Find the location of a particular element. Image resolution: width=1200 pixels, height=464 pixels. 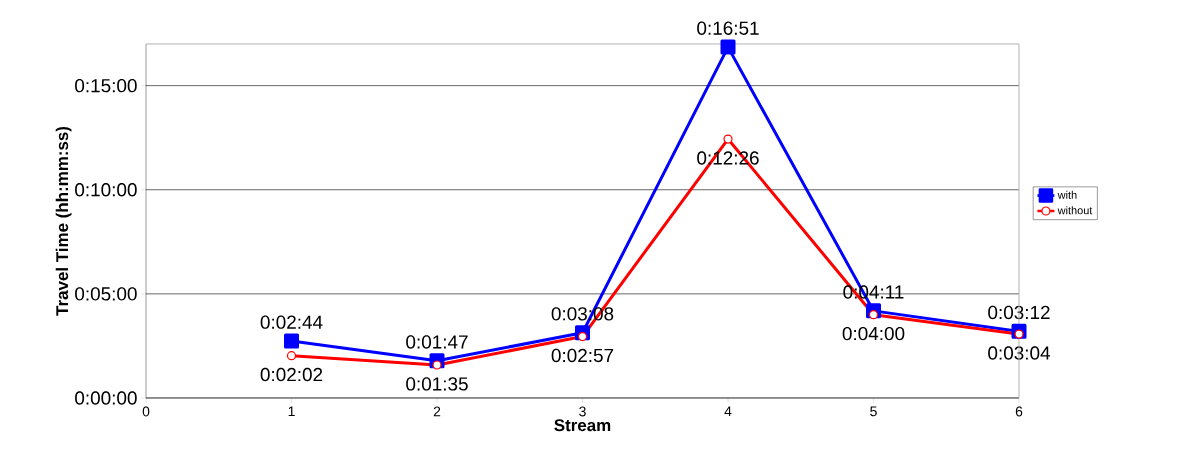

data-label: 0:01:35 is located at coordinates (437, 384).